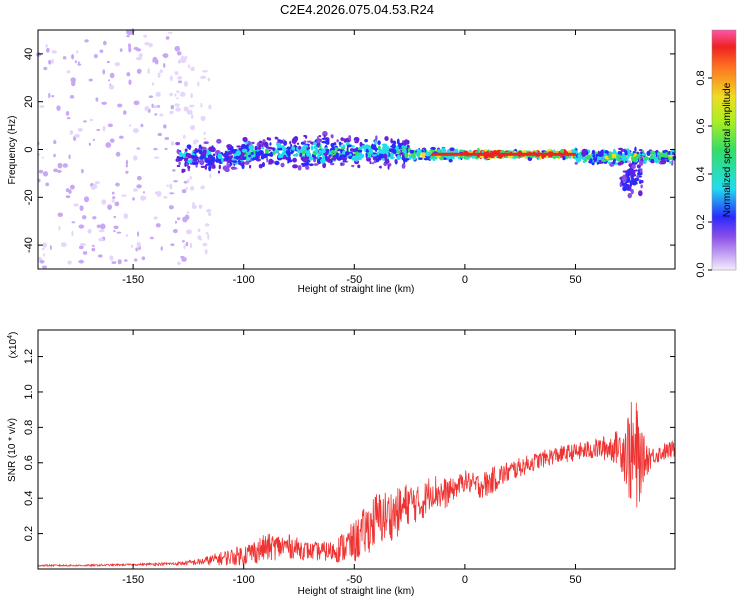 The image size is (750, 600). Describe the element at coordinates (354, 580) in the screenshot. I see `x-tick-label: -50` at that location.